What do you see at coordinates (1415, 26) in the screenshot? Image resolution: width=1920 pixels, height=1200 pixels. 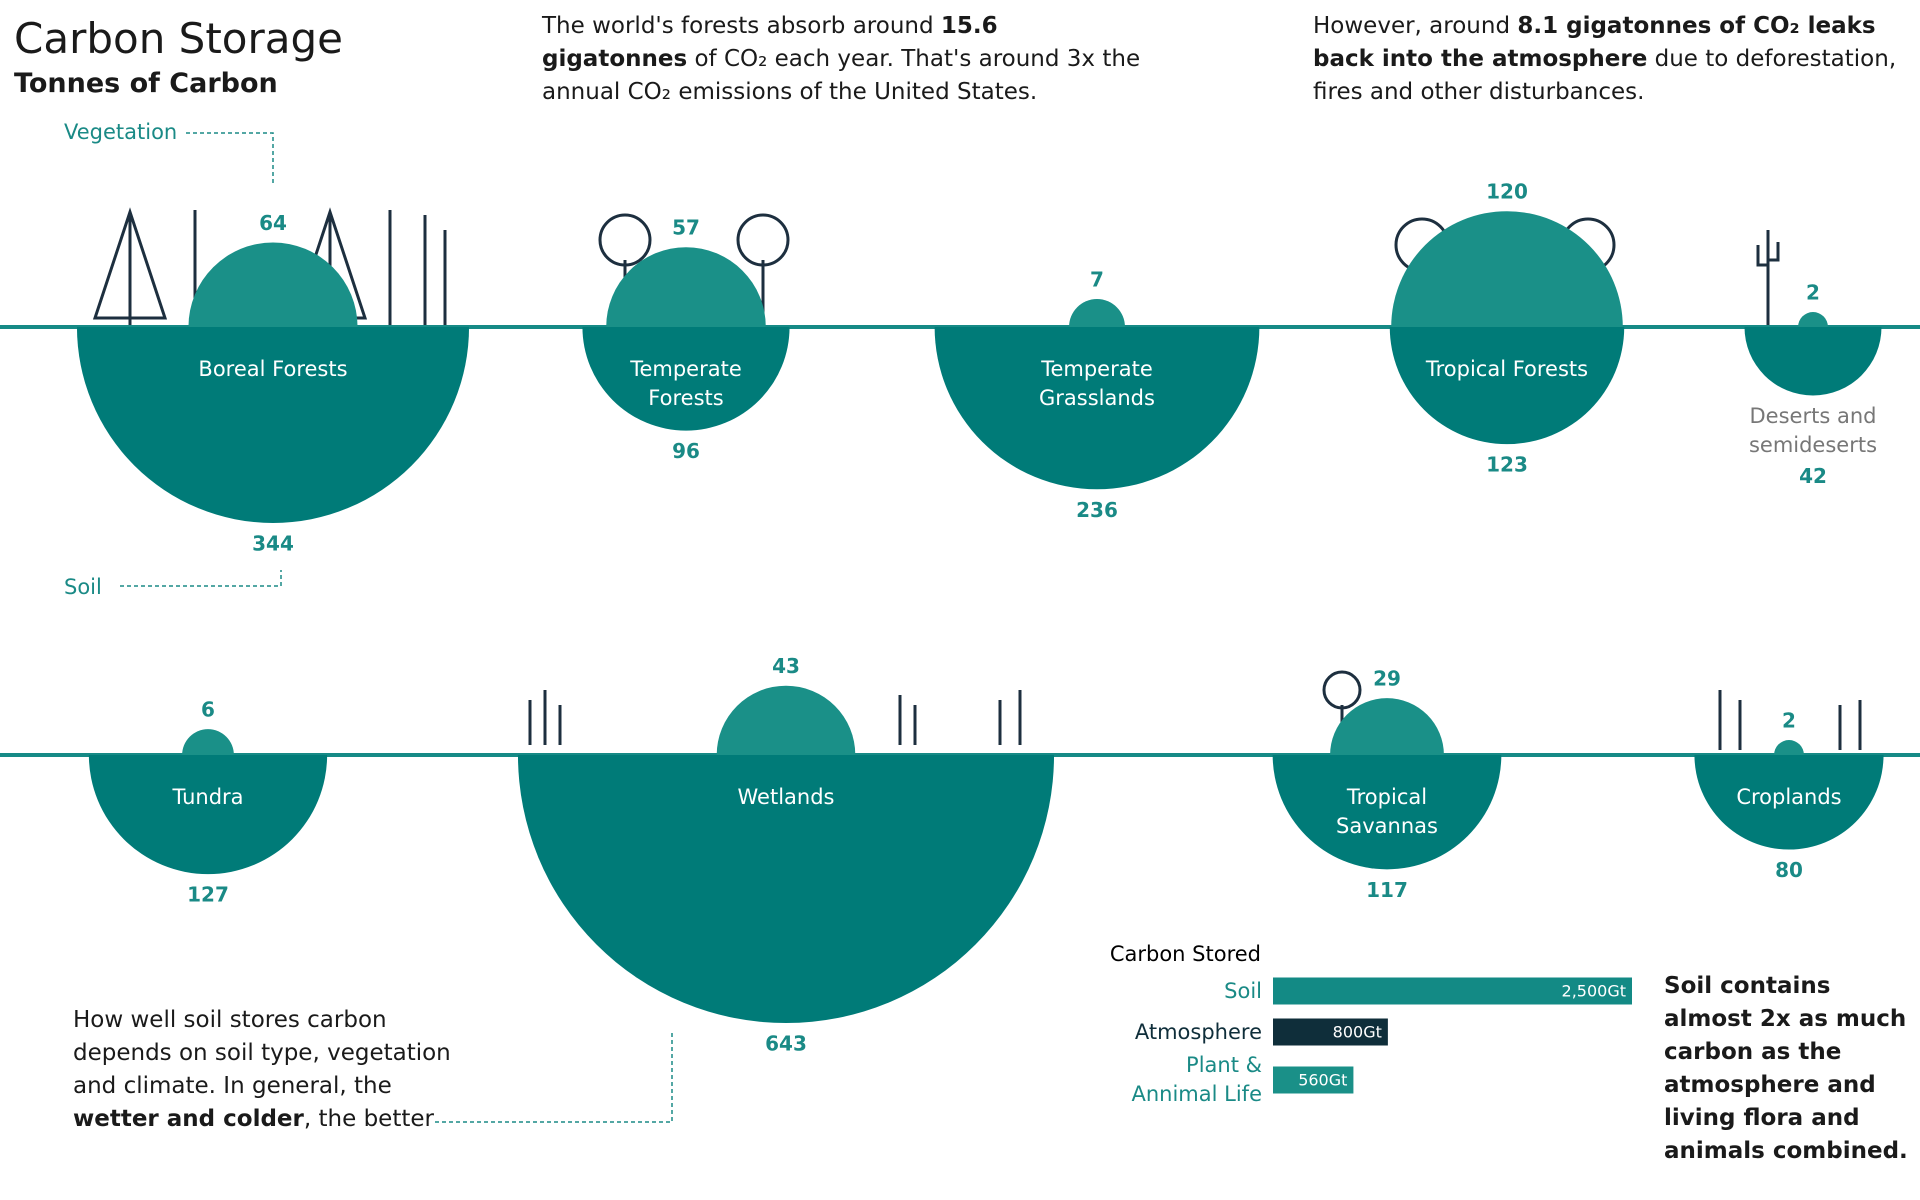 I see `annotation-text: However, around` at bounding box center [1415, 26].